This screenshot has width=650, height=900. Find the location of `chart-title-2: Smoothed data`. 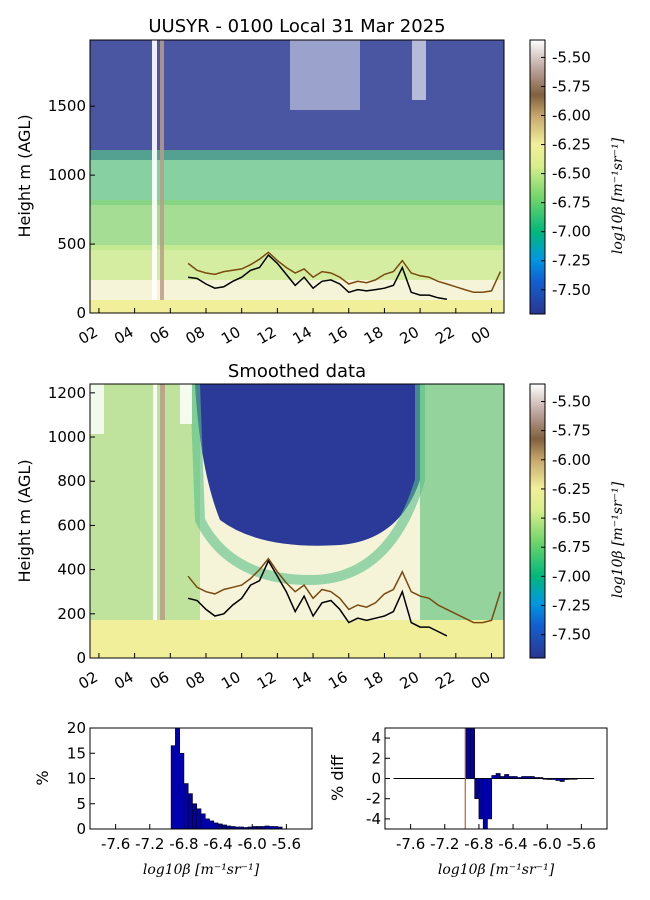

chart-title-2: Smoothed data is located at coordinates (297, 371).